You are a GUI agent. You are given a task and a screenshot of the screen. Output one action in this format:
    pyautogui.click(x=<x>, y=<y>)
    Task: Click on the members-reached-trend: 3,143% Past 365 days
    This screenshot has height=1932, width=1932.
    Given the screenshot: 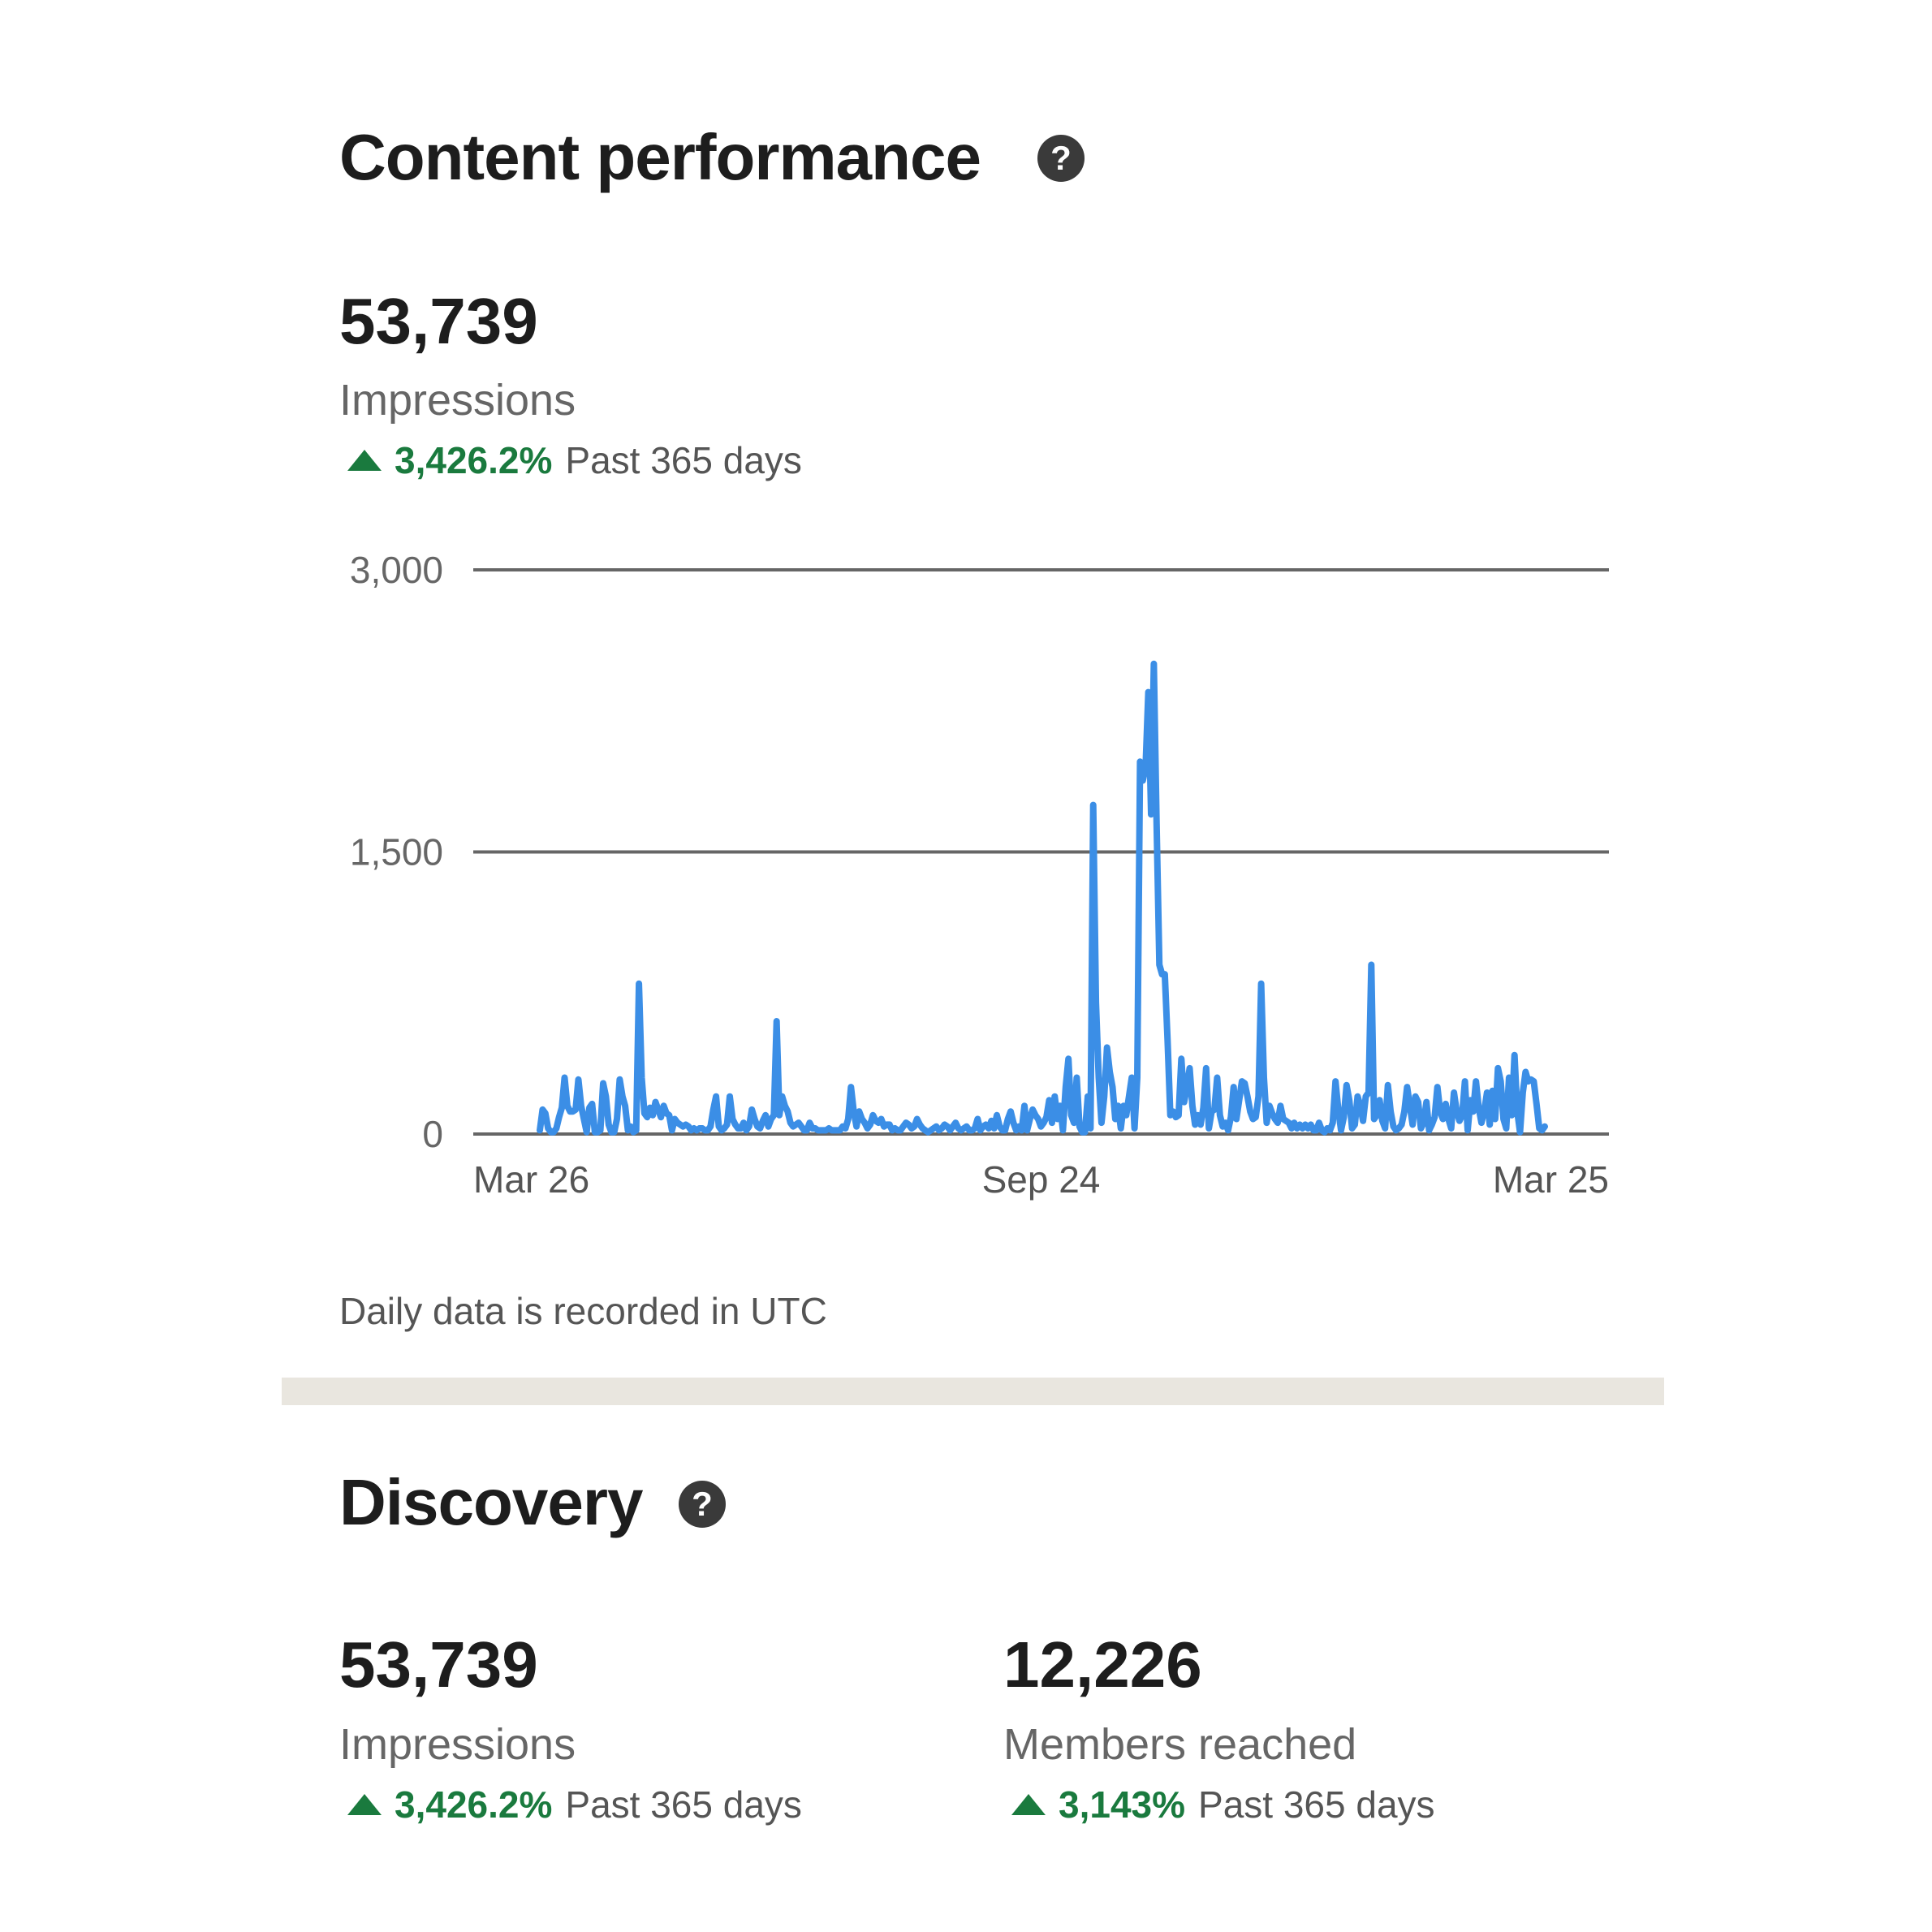 What is the action you would take?
    pyautogui.click(x=1219, y=1804)
    